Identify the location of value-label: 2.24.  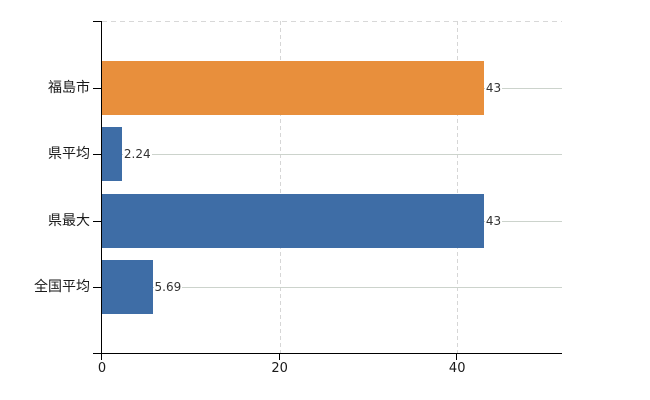
(137, 154).